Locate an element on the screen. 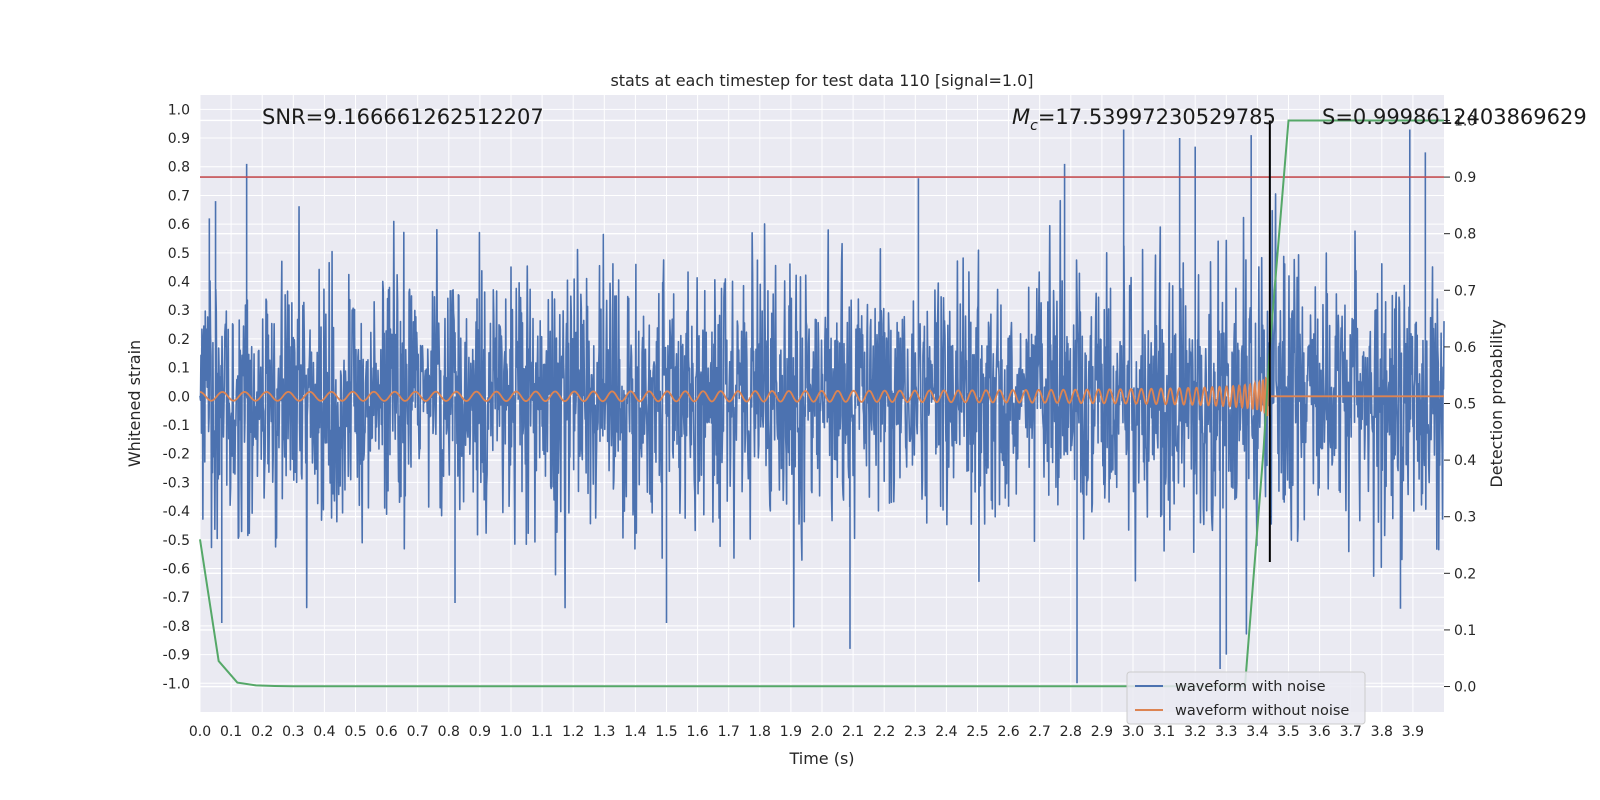 The width and height of the screenshot is (1600, 800). chirp-mass-annotation: Mc=17.53997230529785 is located at coordinates (1144, 119).